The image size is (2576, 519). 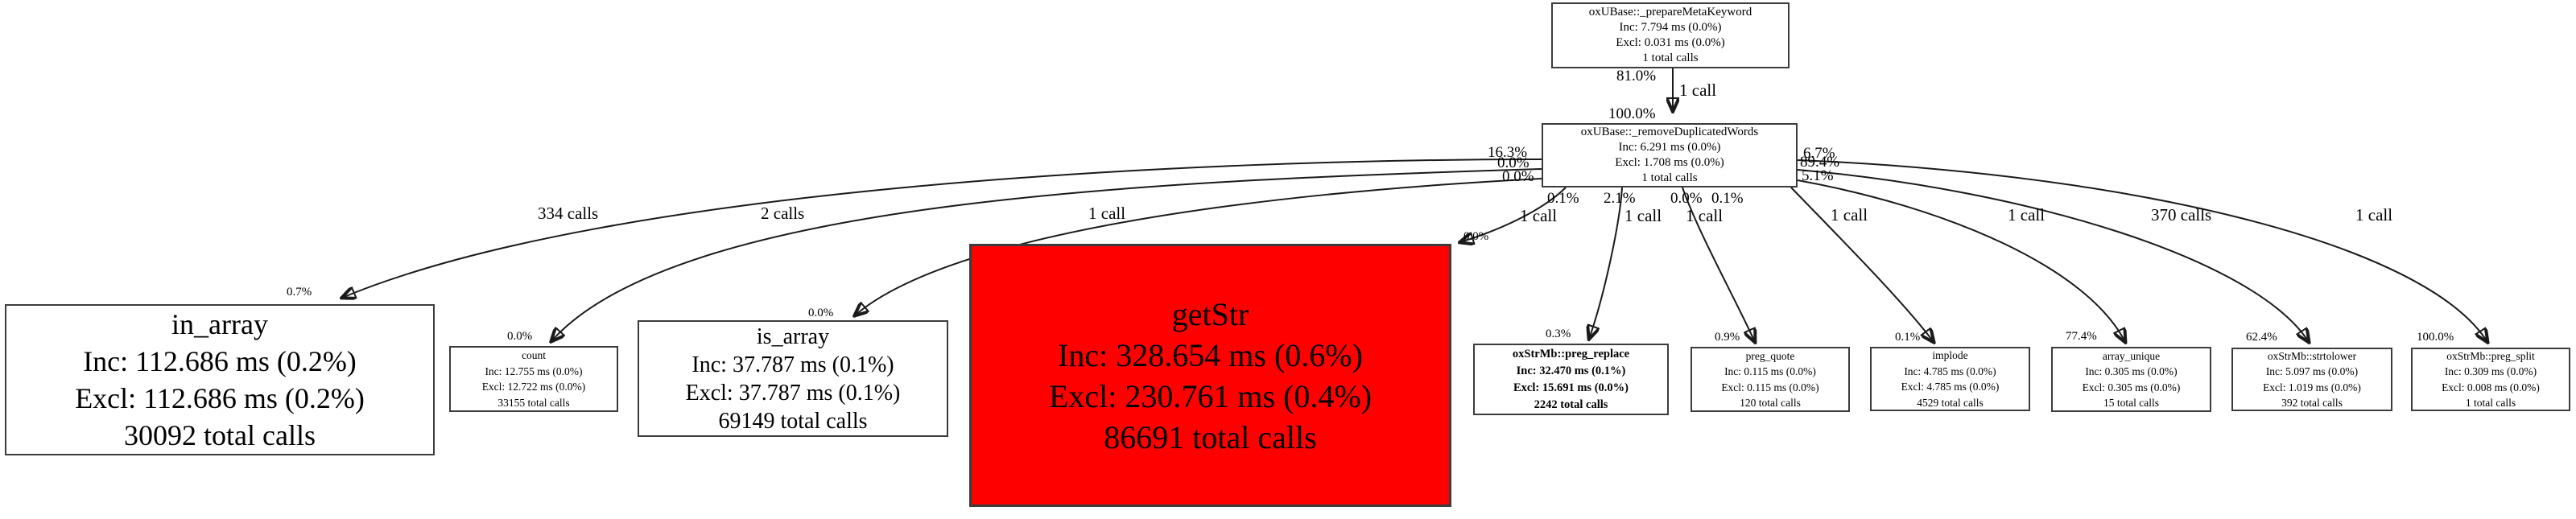 I want to click on node-total-calls: 392 total calls, so click(x=2312, y=403).